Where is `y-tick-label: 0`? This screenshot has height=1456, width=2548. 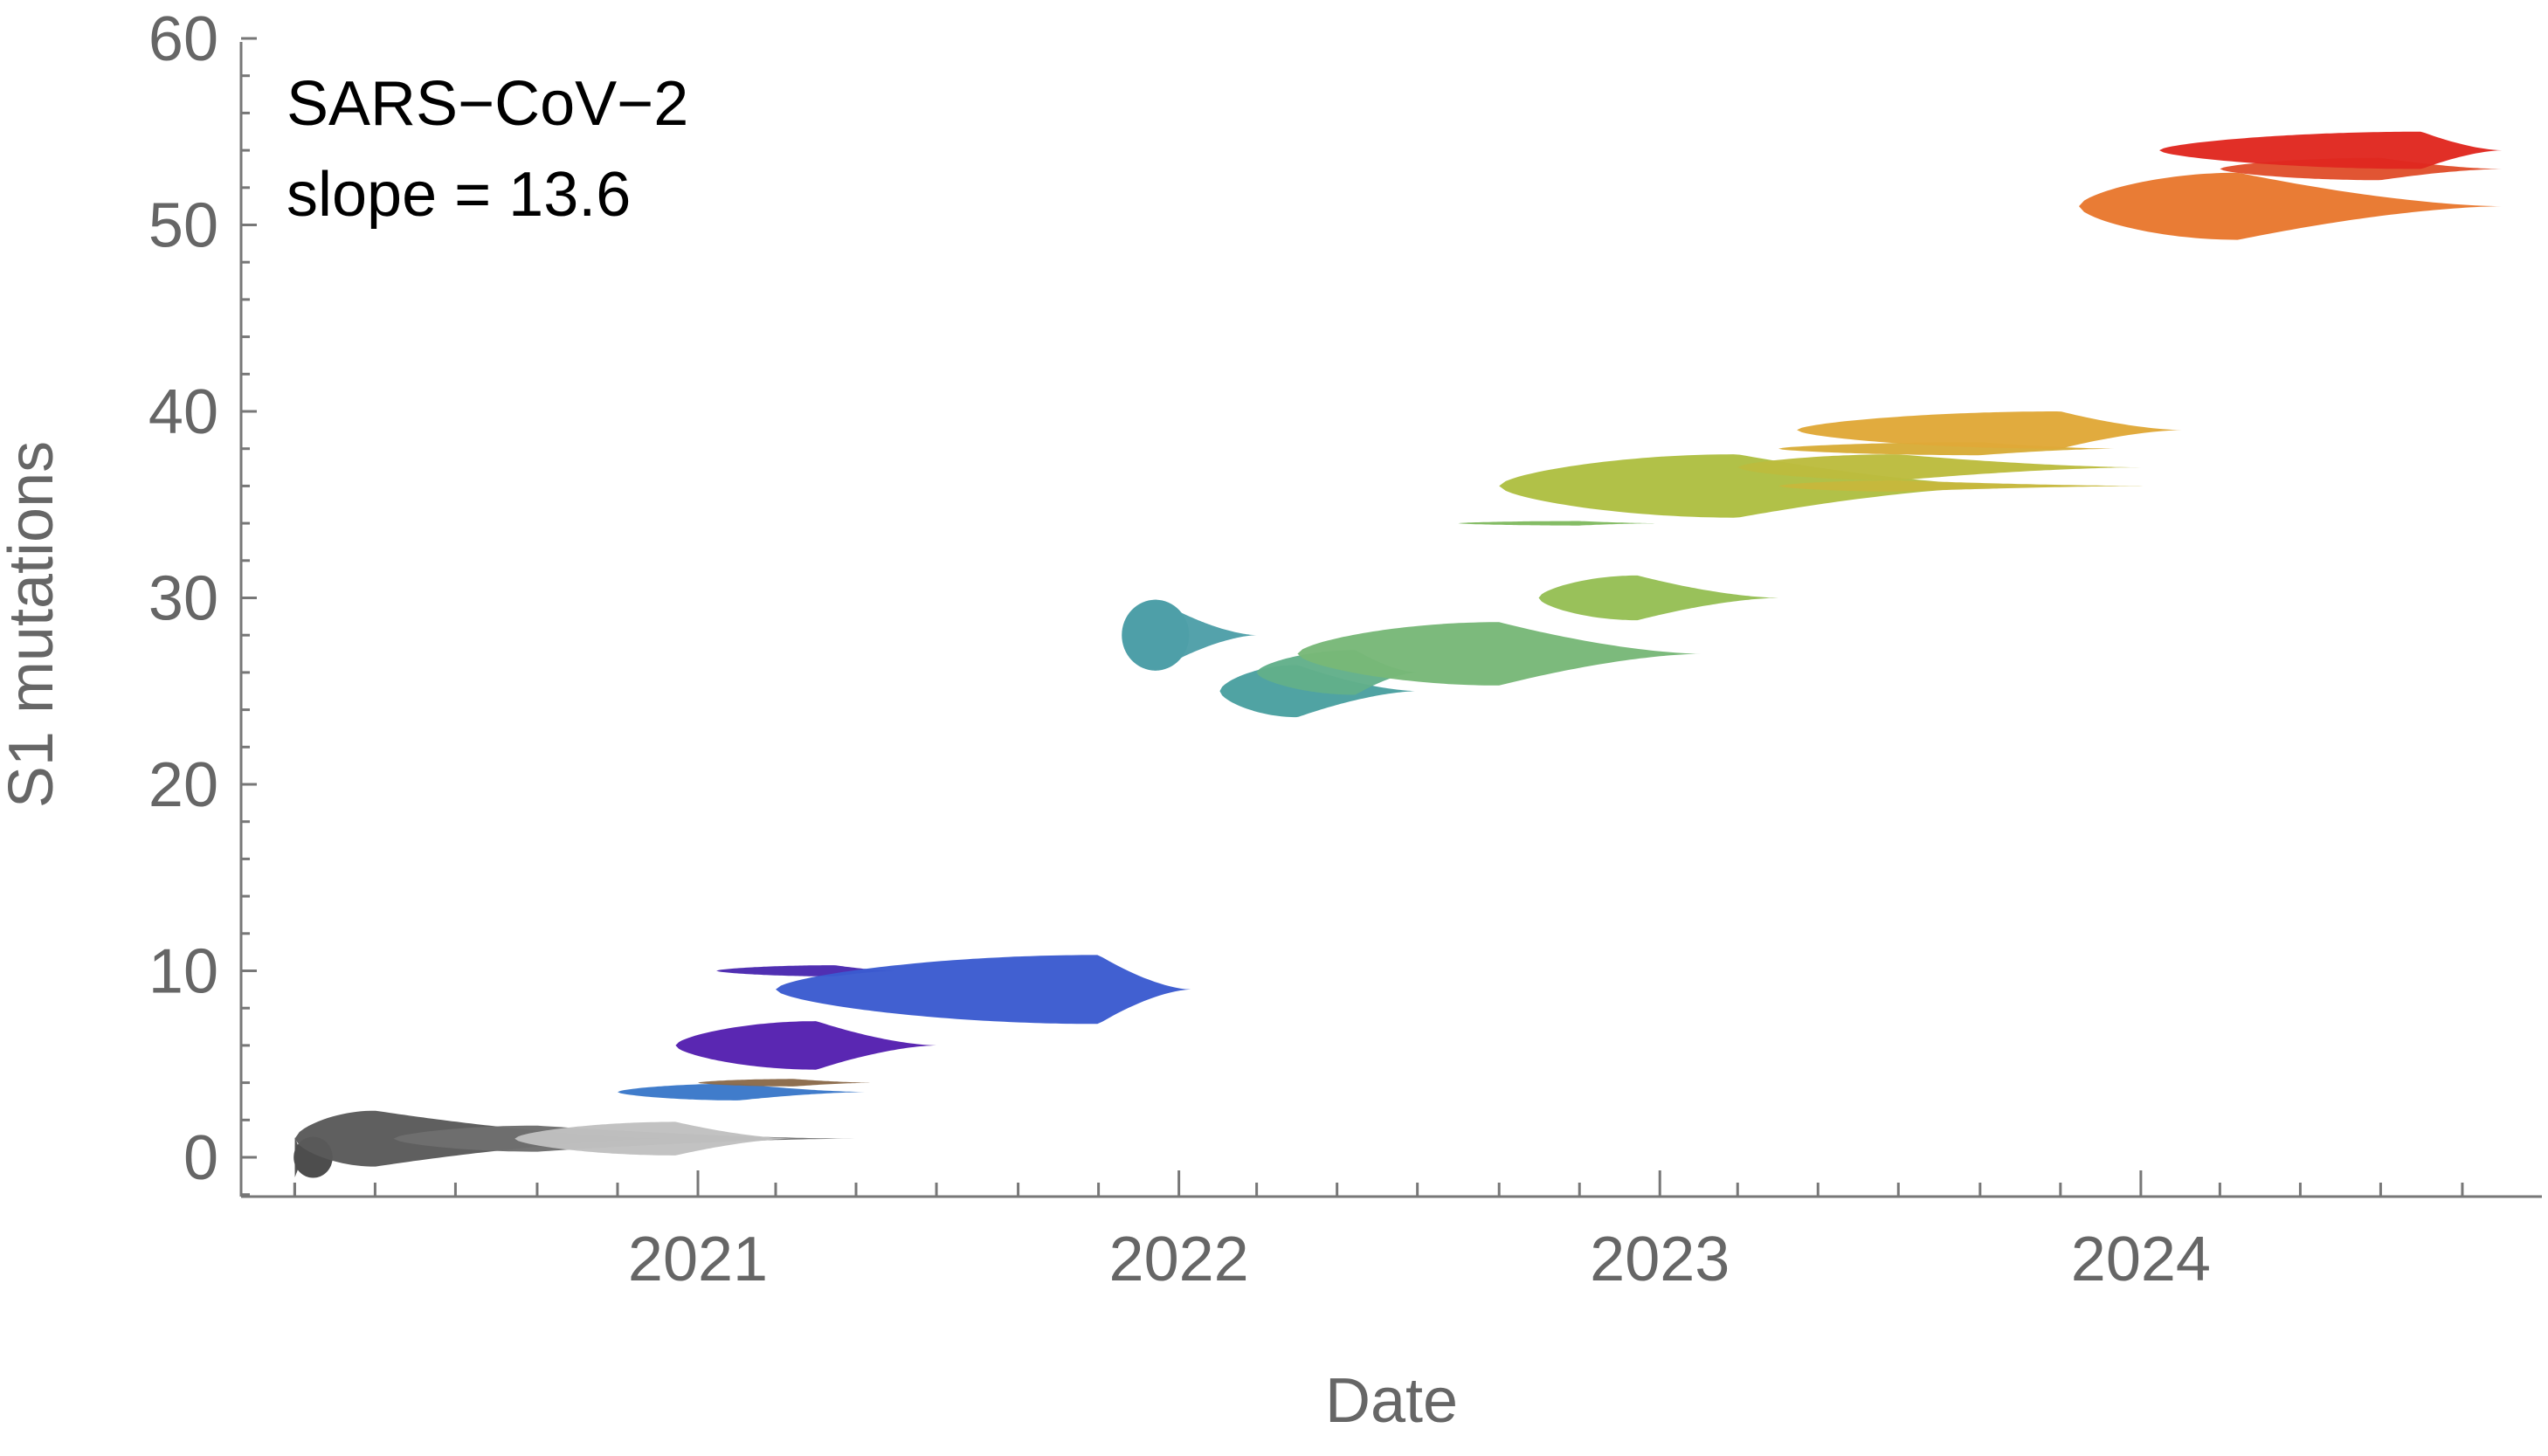
y-tick-label: 0 is located at coordinates (201, 1158).